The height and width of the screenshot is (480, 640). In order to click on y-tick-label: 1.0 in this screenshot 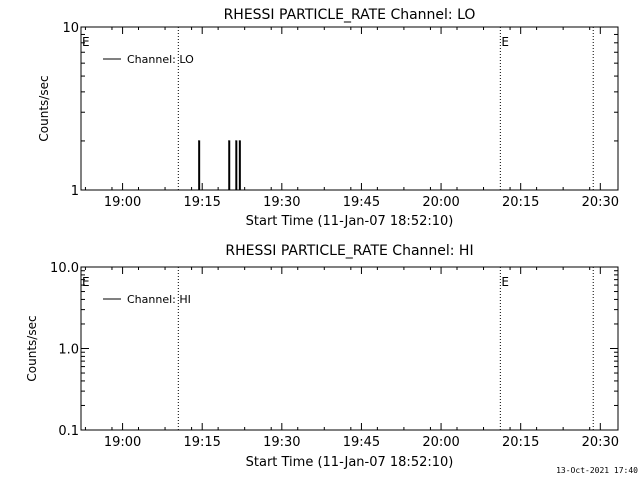, I will do `click(68, 350)`.